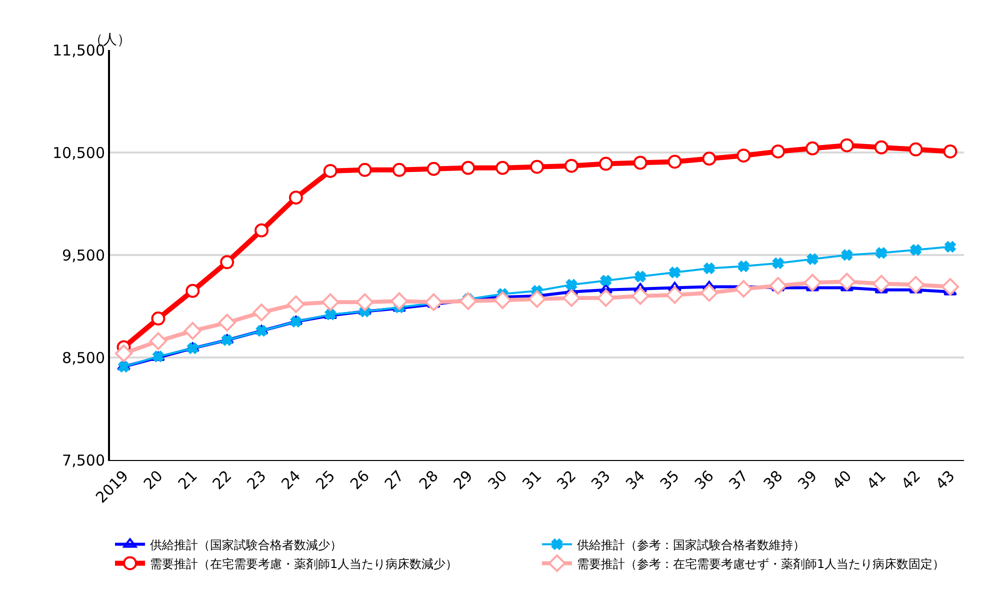  What do you see at coordinates (773, 480) in the screenshot?
I see `x-tick-label: 38` at bounding box center [773, 480].